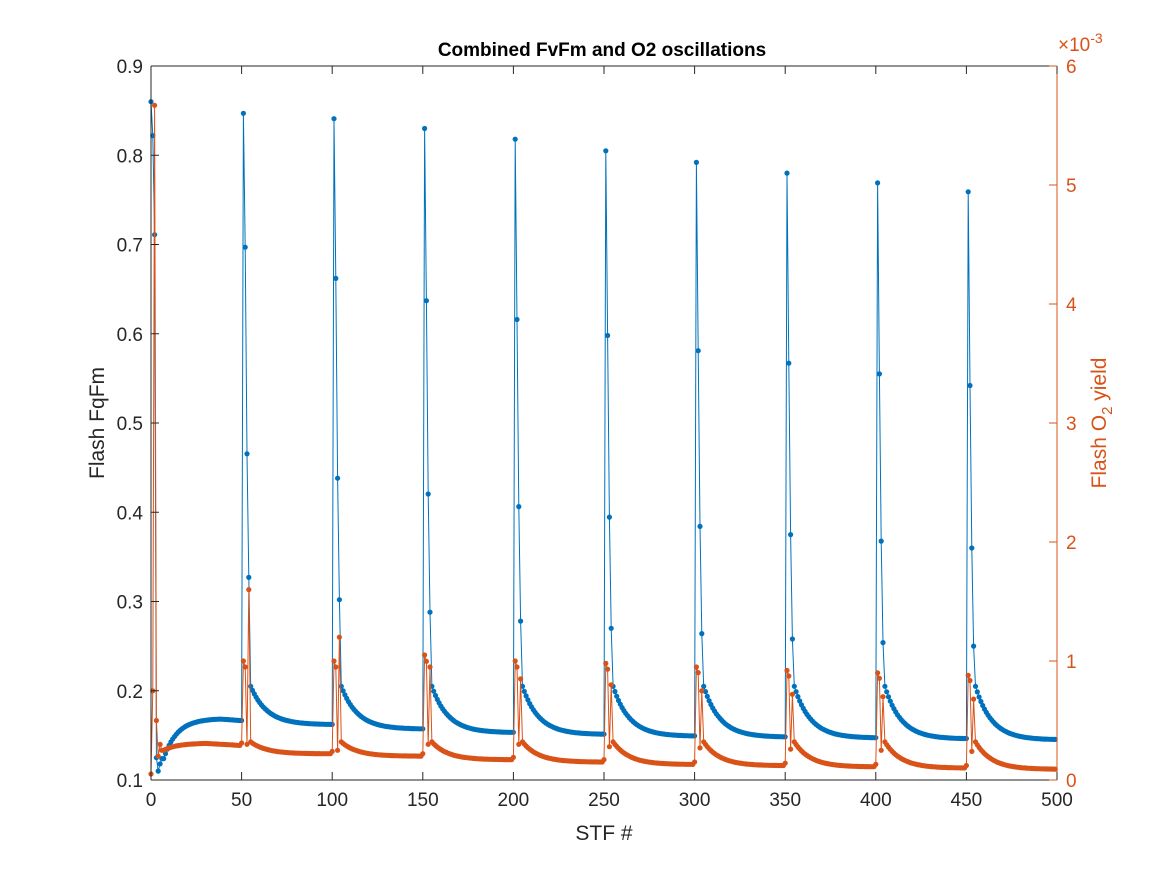 The height and width of the screenshot is (875, 1167). Describe the element at coordinates (1099, 382) in the screenshot. I see `y-right-label-suffix: yield` at that location.